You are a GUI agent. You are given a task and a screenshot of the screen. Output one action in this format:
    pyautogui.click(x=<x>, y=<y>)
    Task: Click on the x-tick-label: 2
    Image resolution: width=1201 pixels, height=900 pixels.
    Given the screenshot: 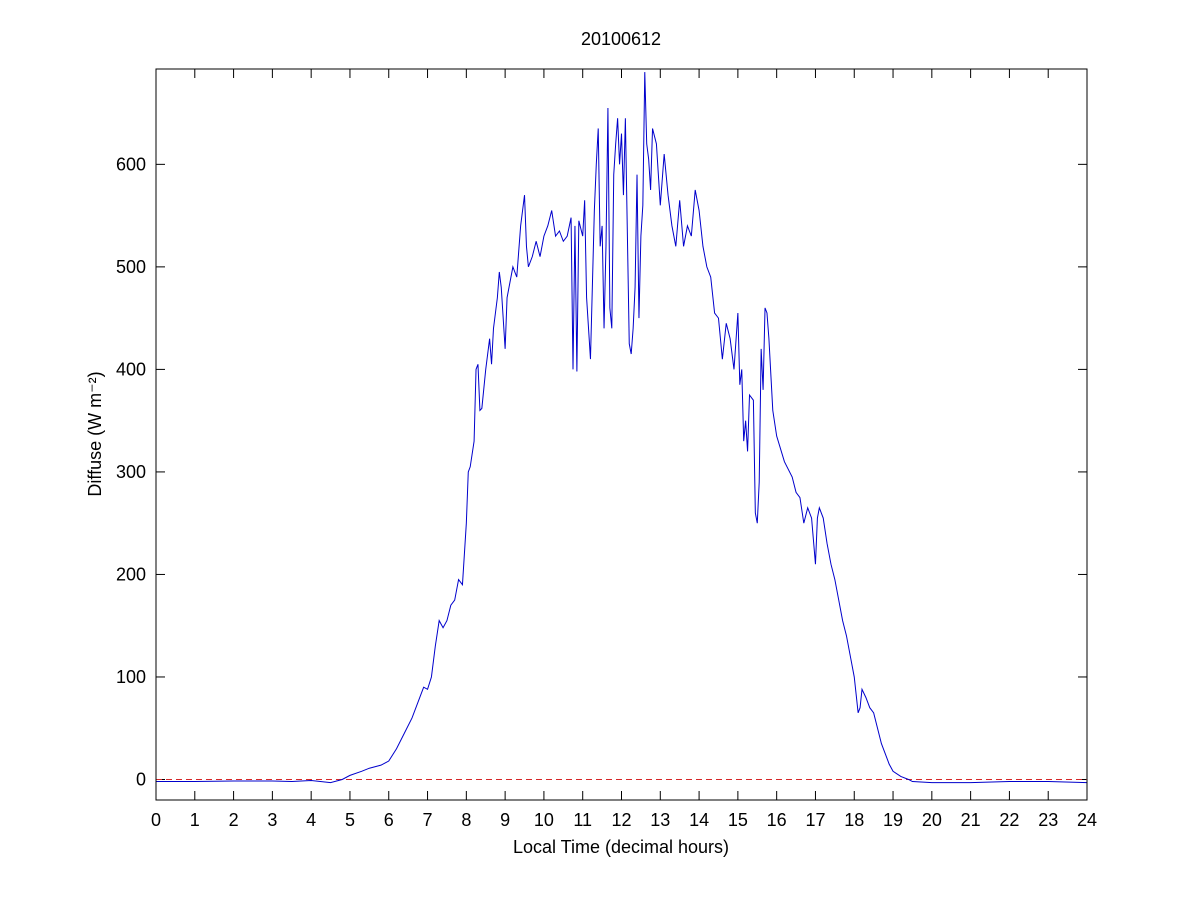 What is the action you would take?
    pyautogui.click(x=234, y=820)
    